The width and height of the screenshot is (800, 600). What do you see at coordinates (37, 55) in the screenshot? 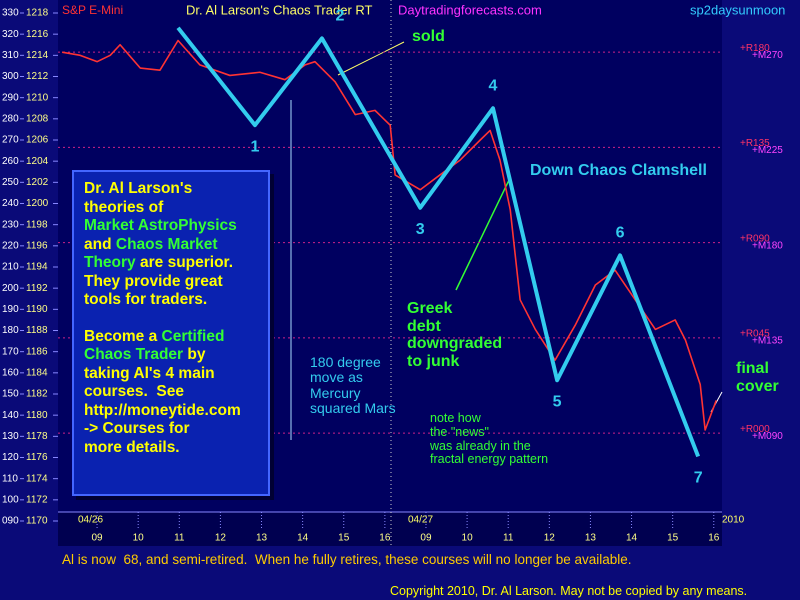
I see `y-tick-label: 1214` at bounding box center [37, 55].